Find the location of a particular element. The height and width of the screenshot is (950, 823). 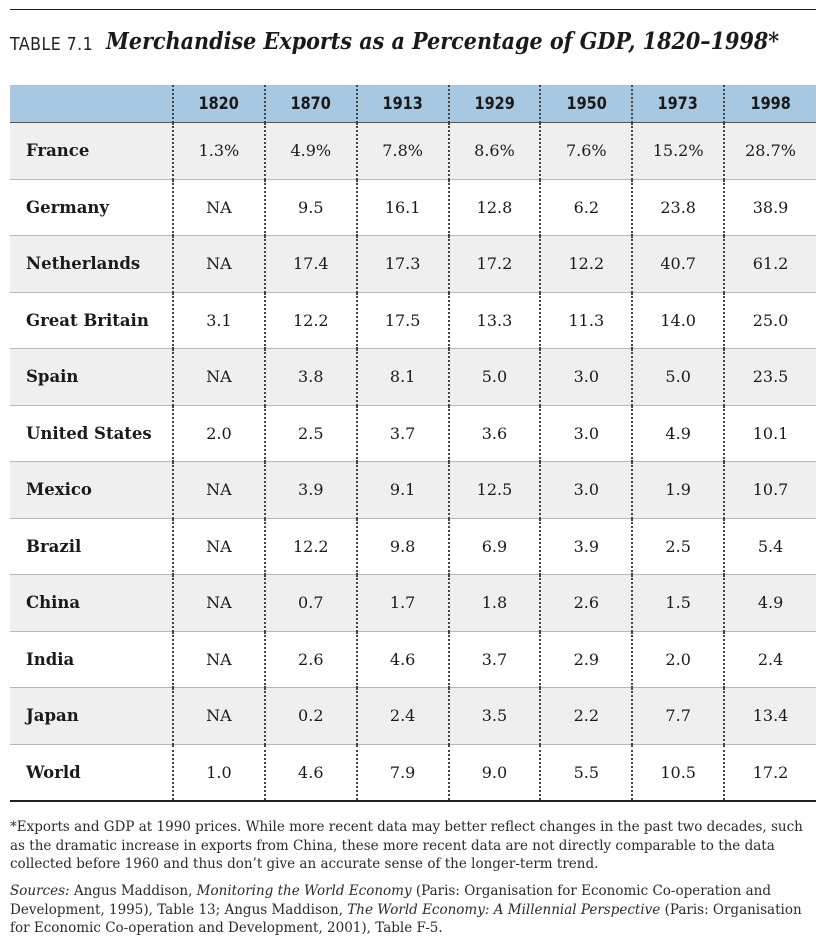

value-cell: 7.7 is located at coordinates (678, 716).